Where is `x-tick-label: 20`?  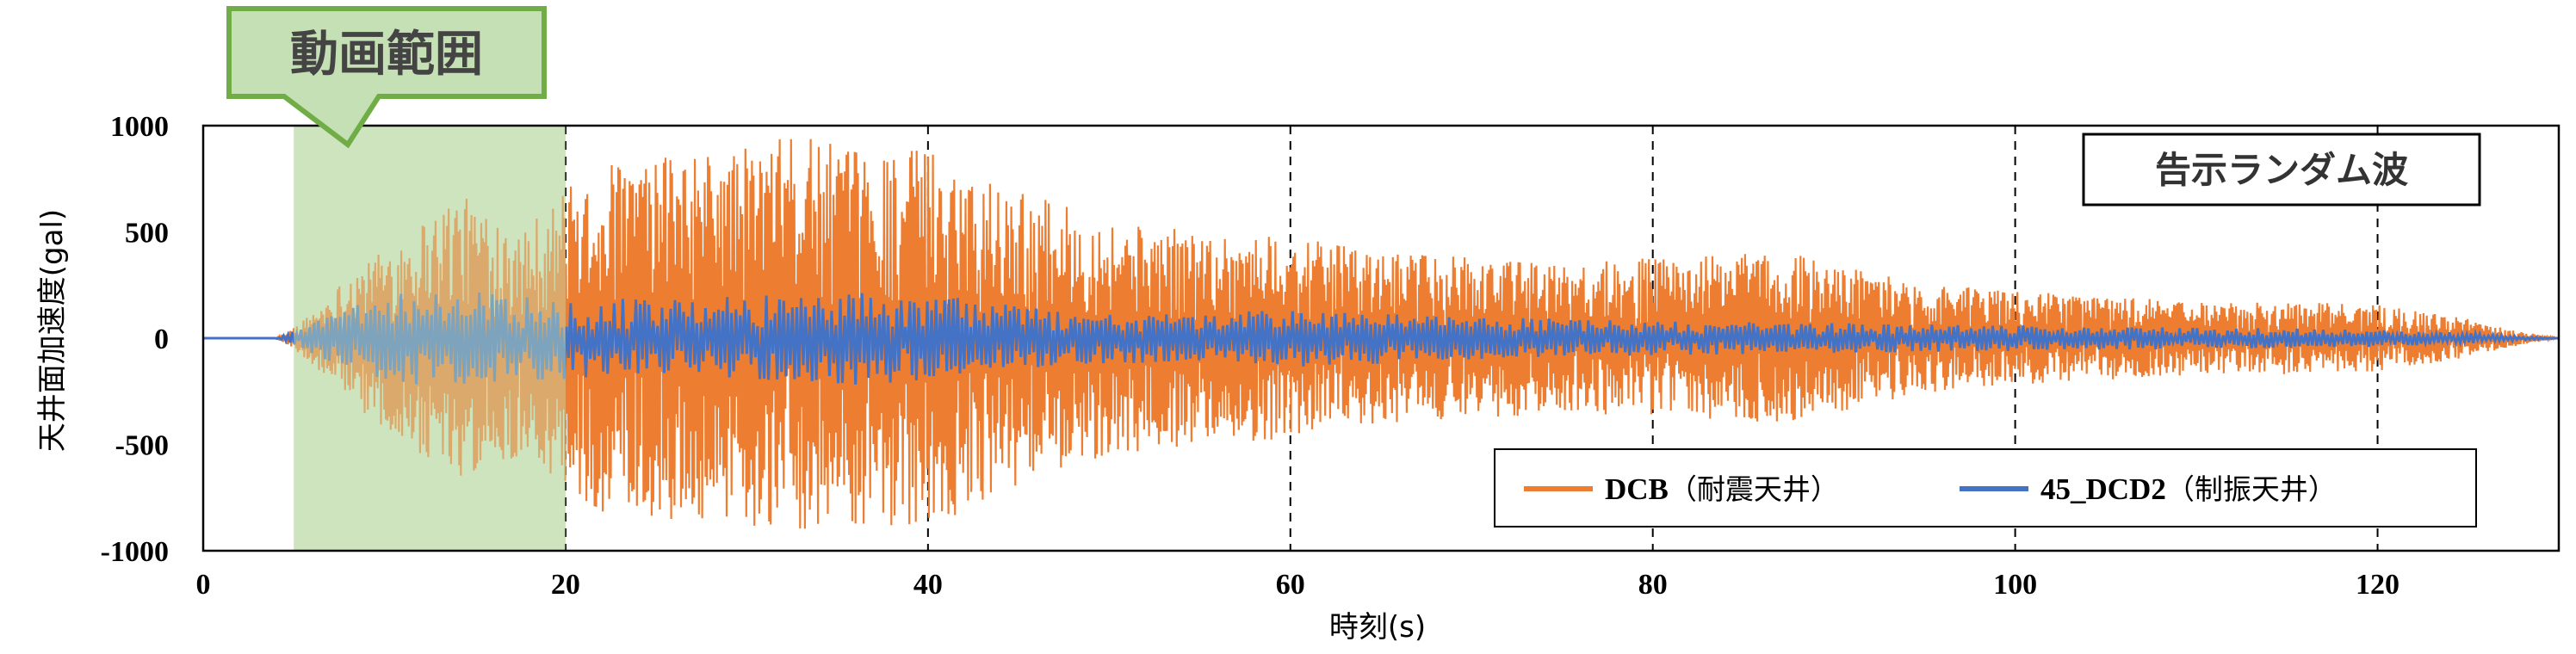 x-tick-label: 20 is located at coordinates (565, 585).